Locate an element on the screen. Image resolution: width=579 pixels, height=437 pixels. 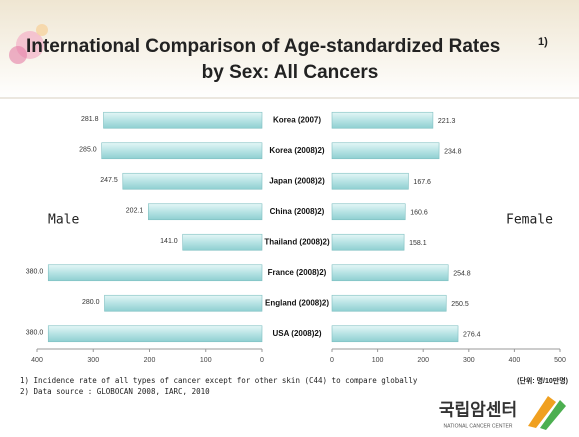
male-label: Male is located at coordinates (63, 220).